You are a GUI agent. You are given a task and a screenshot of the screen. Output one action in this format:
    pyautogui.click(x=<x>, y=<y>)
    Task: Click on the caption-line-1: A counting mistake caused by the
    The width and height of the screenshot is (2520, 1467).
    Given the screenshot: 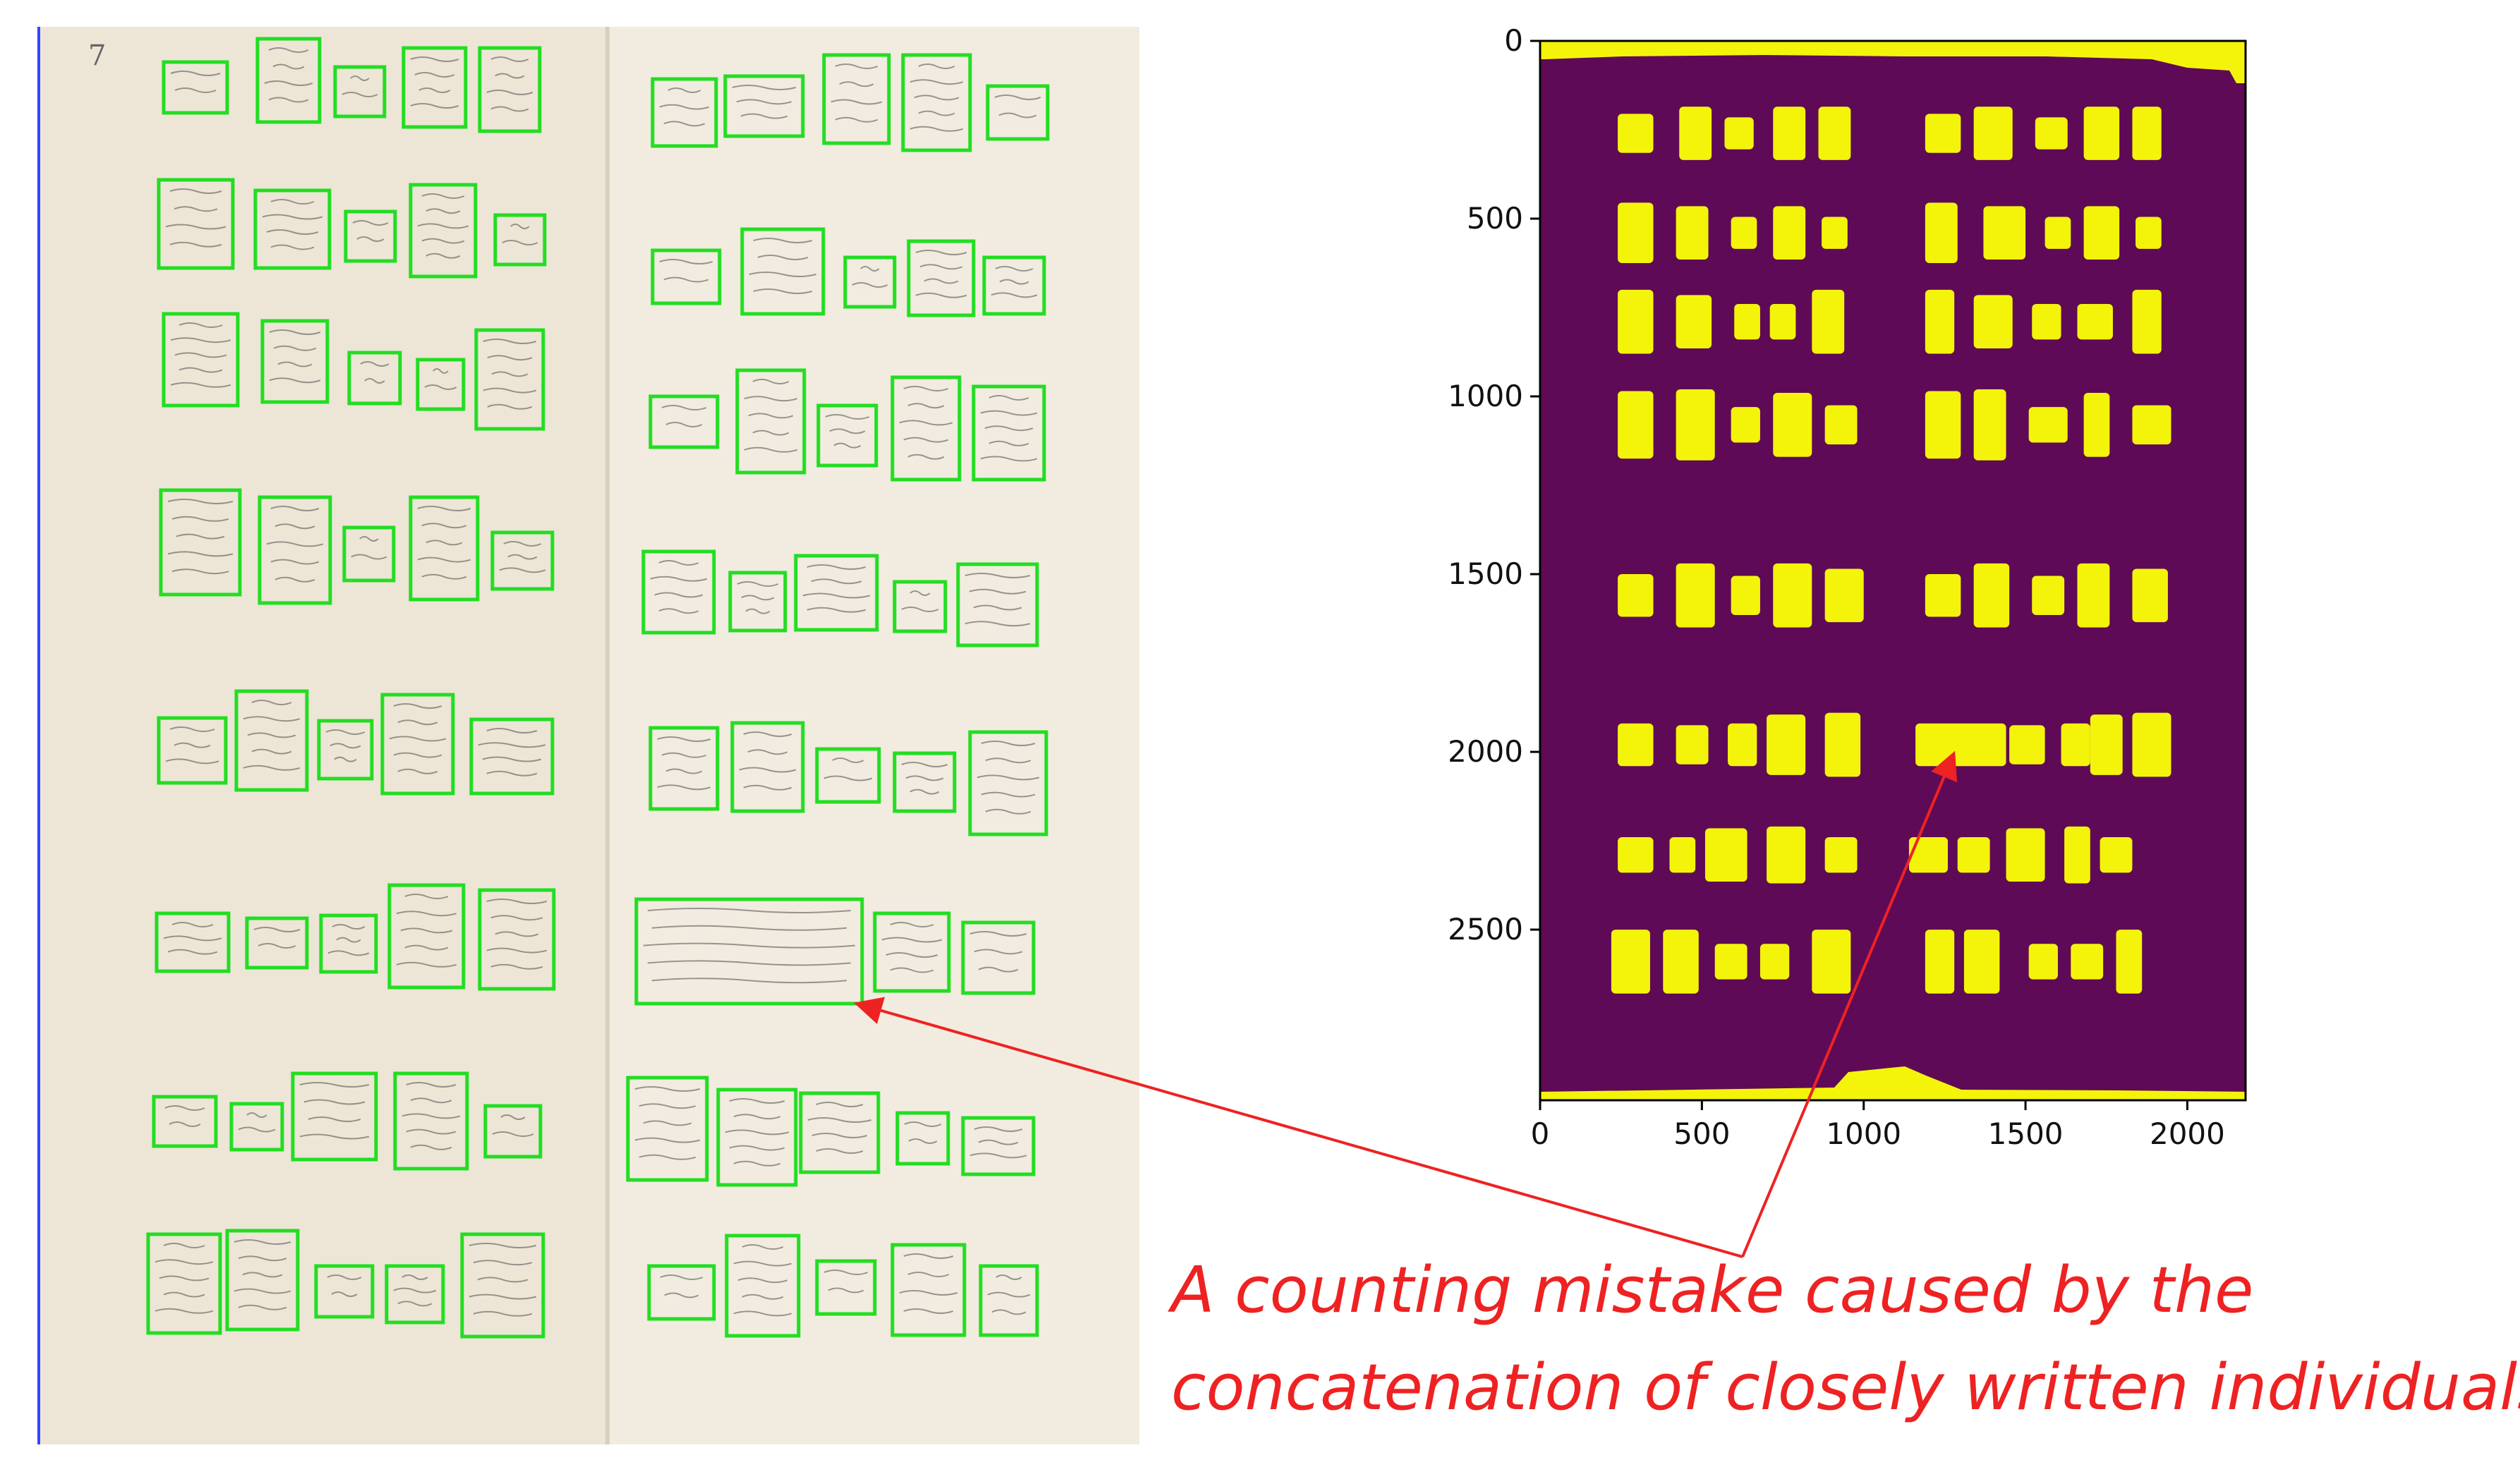 What is the action you would take?
    pyautogui.click(x=1710, y=1290)
    